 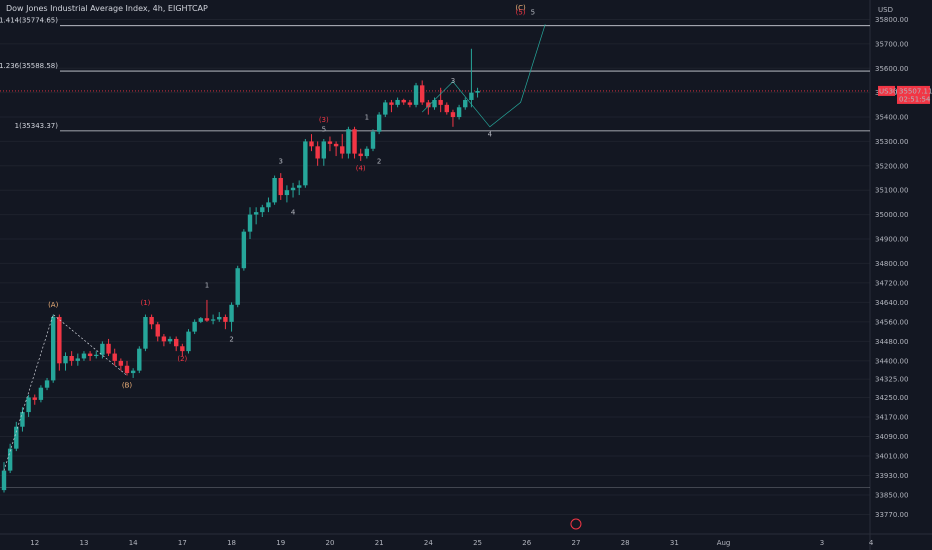 I want to click on y-tick-label: 35600.00, so click(x=891, y=69).